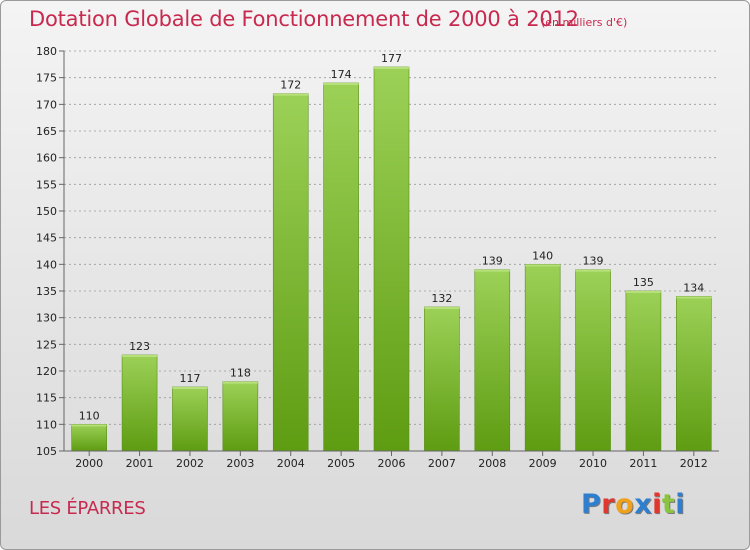  What do you see at coordinates (139, 346) in the screenshot?
I see `value-label: 123` at bounding box center [139, 346].